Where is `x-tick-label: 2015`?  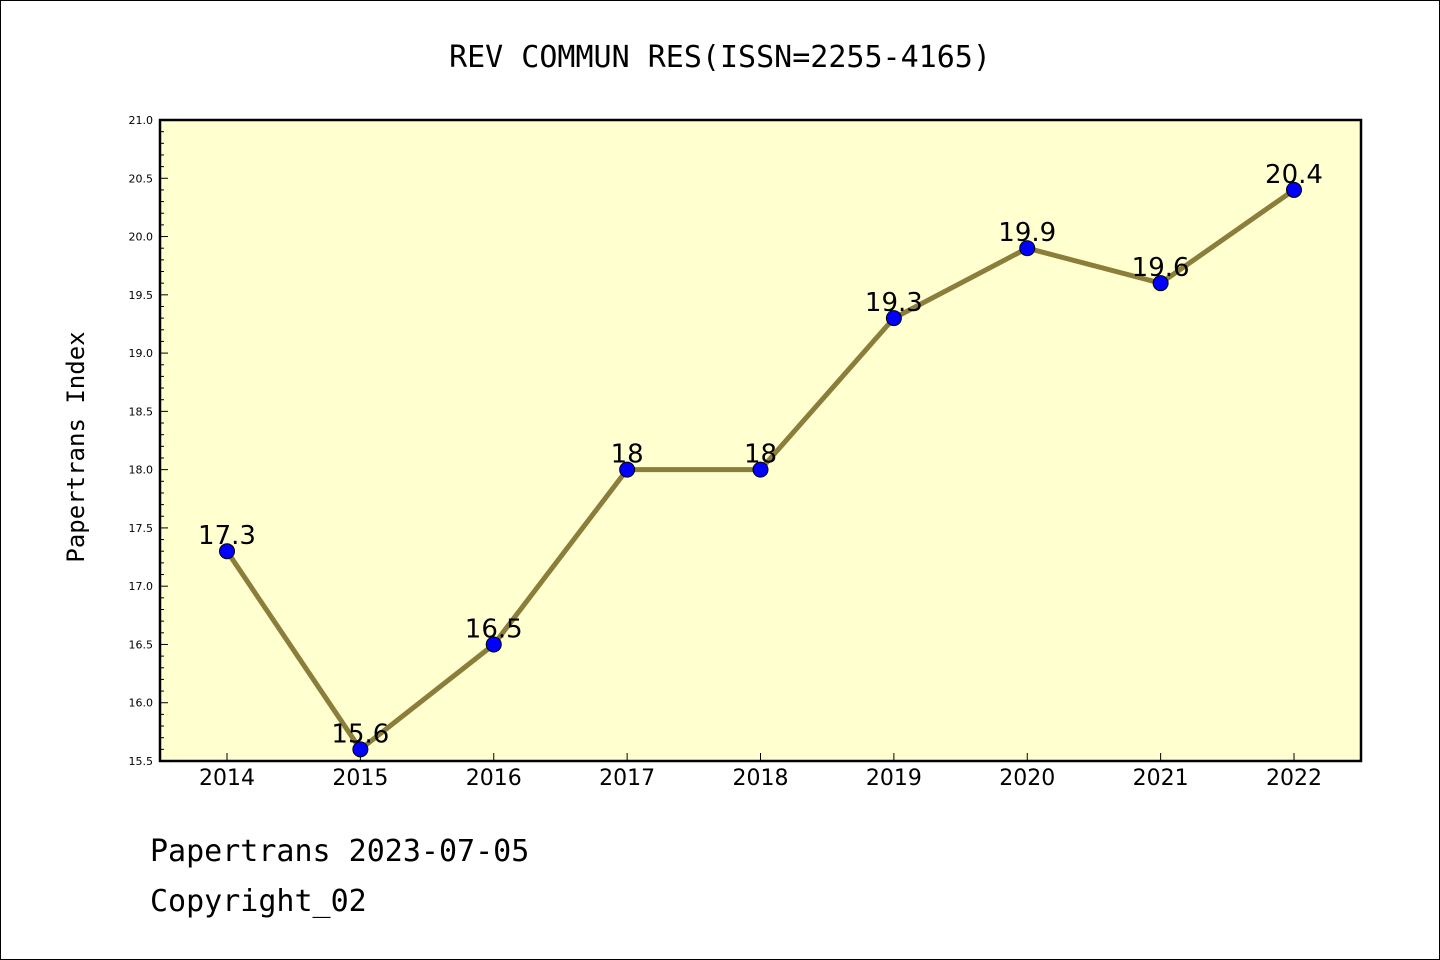 x-tick-label: 2015 is located at coordinates (360, 778).